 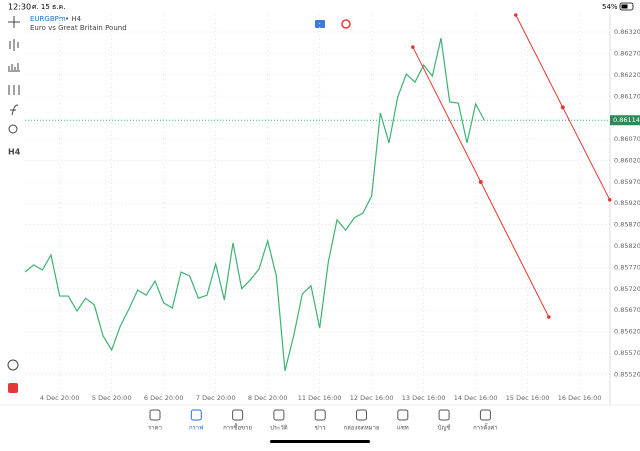 I want to click on x-tick-label: 6 Dec 20:00, so click(x=164, y=398).